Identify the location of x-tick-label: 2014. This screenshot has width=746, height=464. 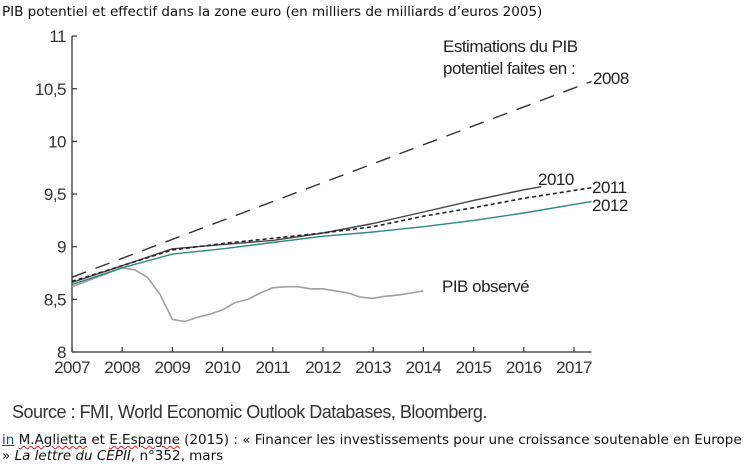
(423, 367).